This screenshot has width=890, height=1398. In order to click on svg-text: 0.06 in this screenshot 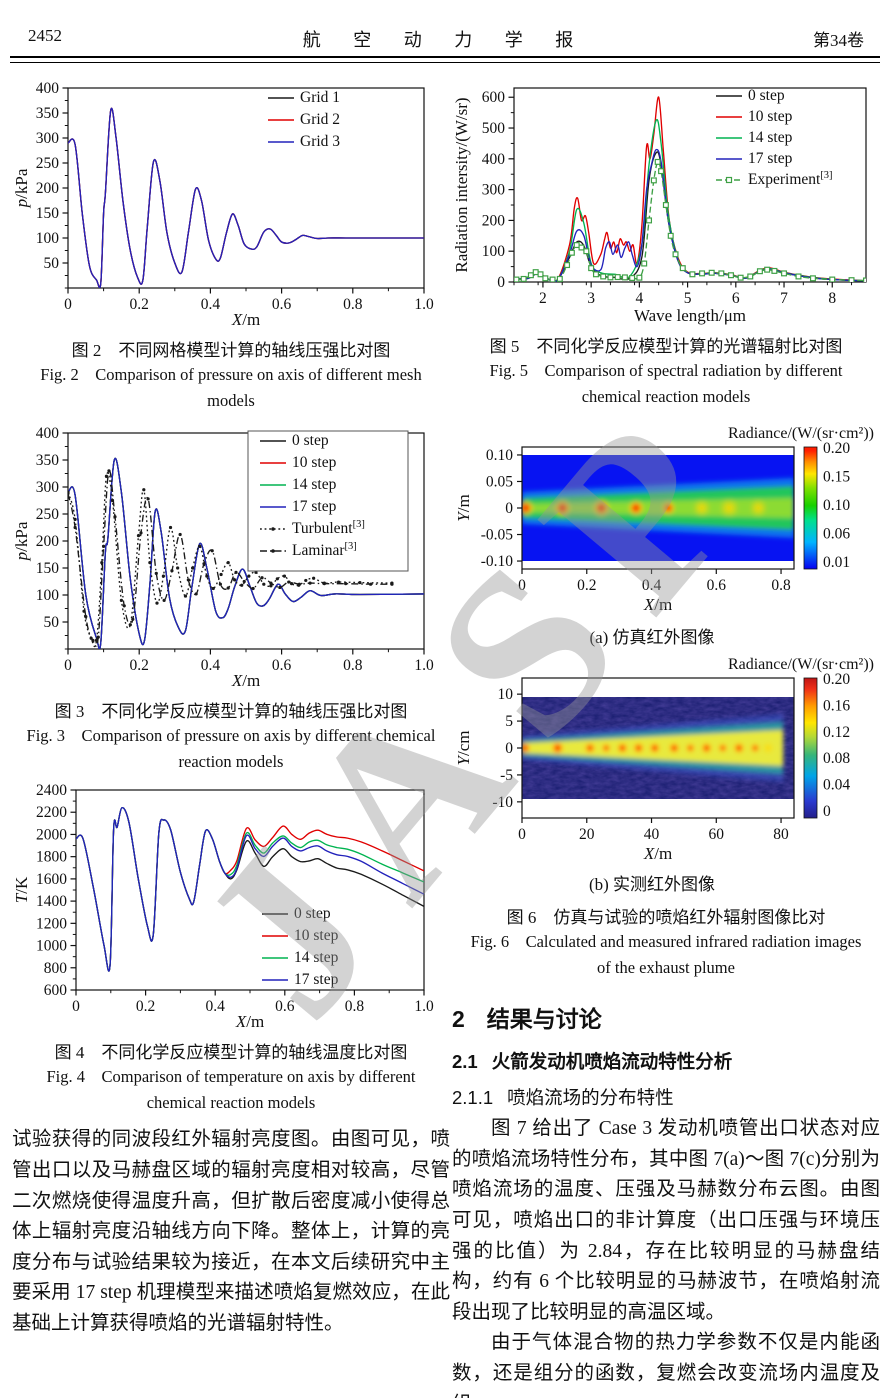, I will do `click(836, 534)`.